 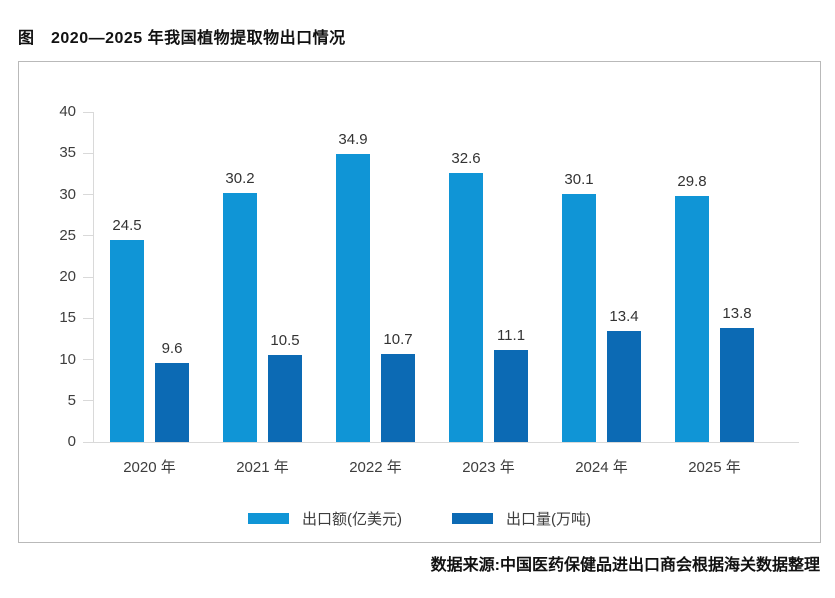 What do you see at coordinates (488, 277) in the screenshot?
I see `bar-group: 32.6 11.1` at bounding box center [488, 277].